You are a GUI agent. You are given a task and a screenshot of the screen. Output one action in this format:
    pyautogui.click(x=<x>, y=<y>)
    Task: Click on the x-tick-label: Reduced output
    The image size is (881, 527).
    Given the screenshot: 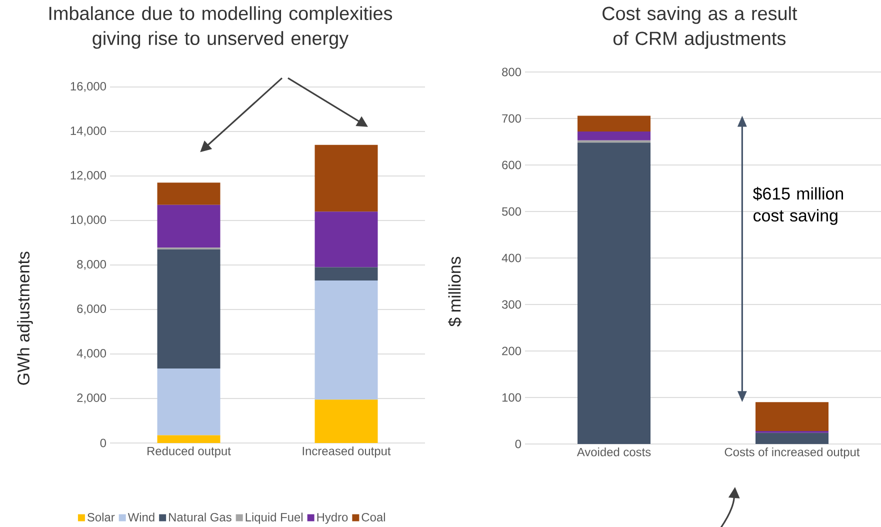 What is the action you would take?
    pyautogui.click(x=189, y=452)
    